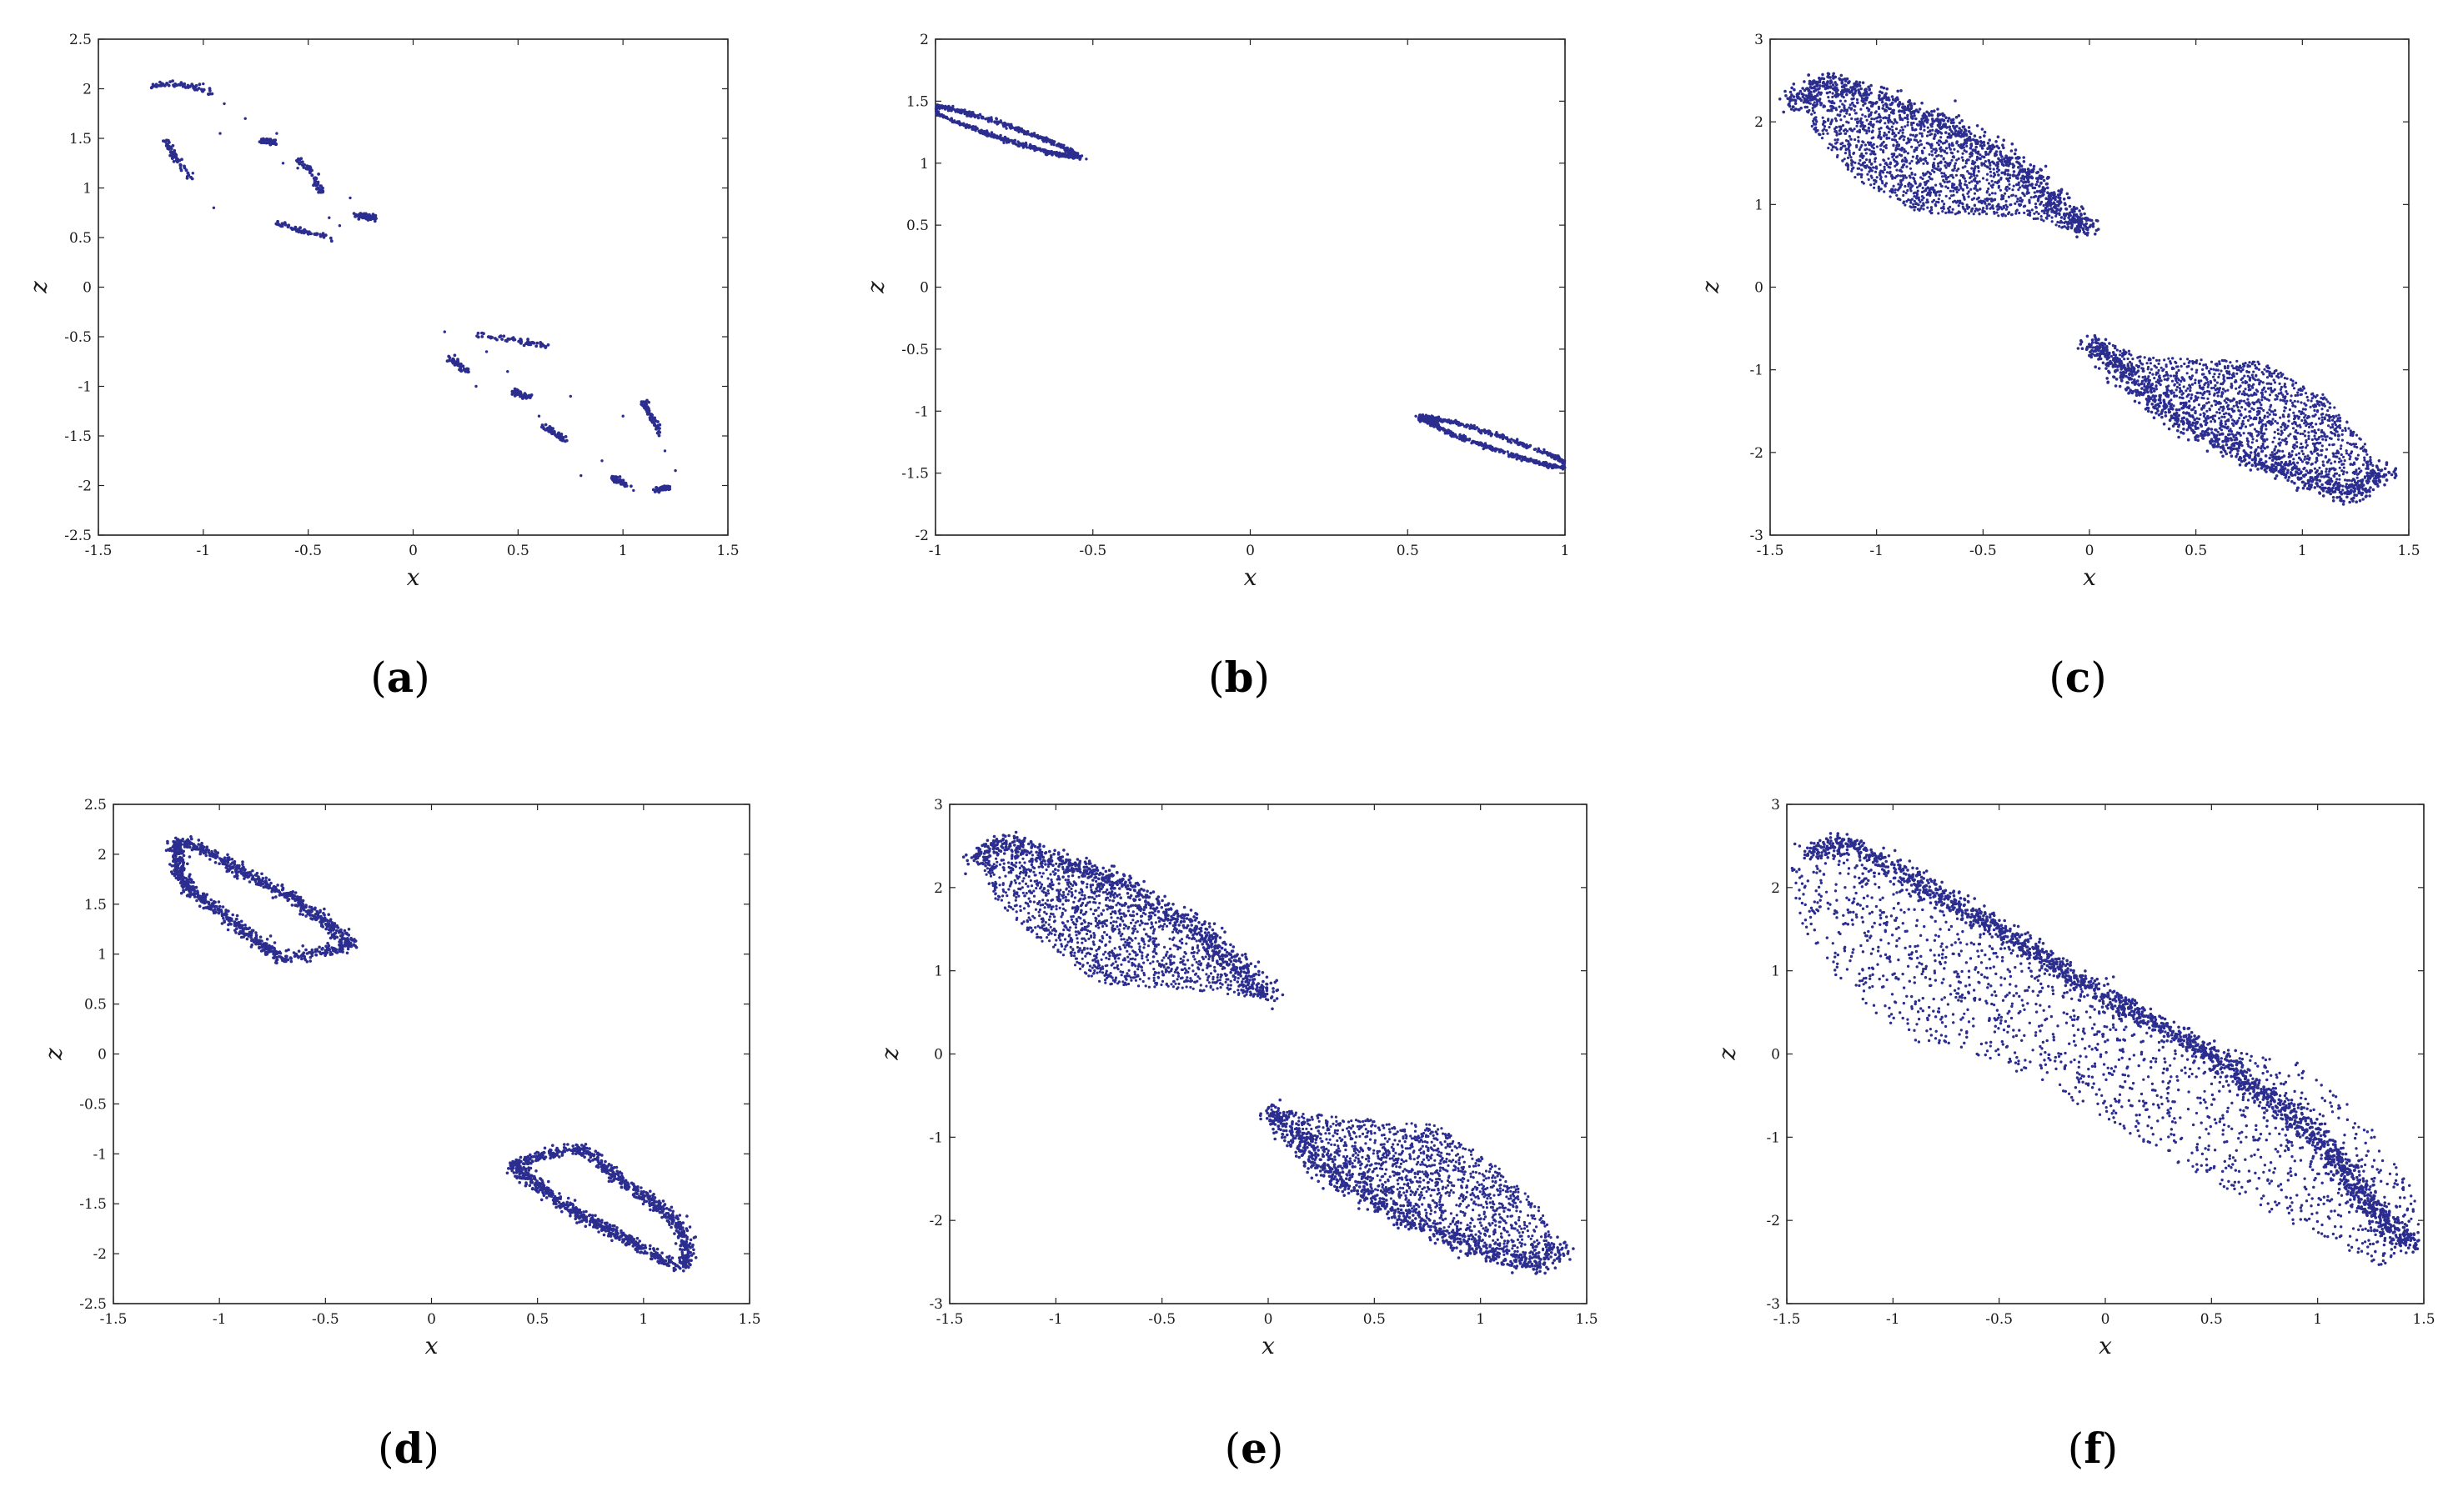 This screenshot has height=1512, width=2458. Describe the element at coordinates (78, 337) in the screenshot. I see `y-tick-label: -0.5` at that location.